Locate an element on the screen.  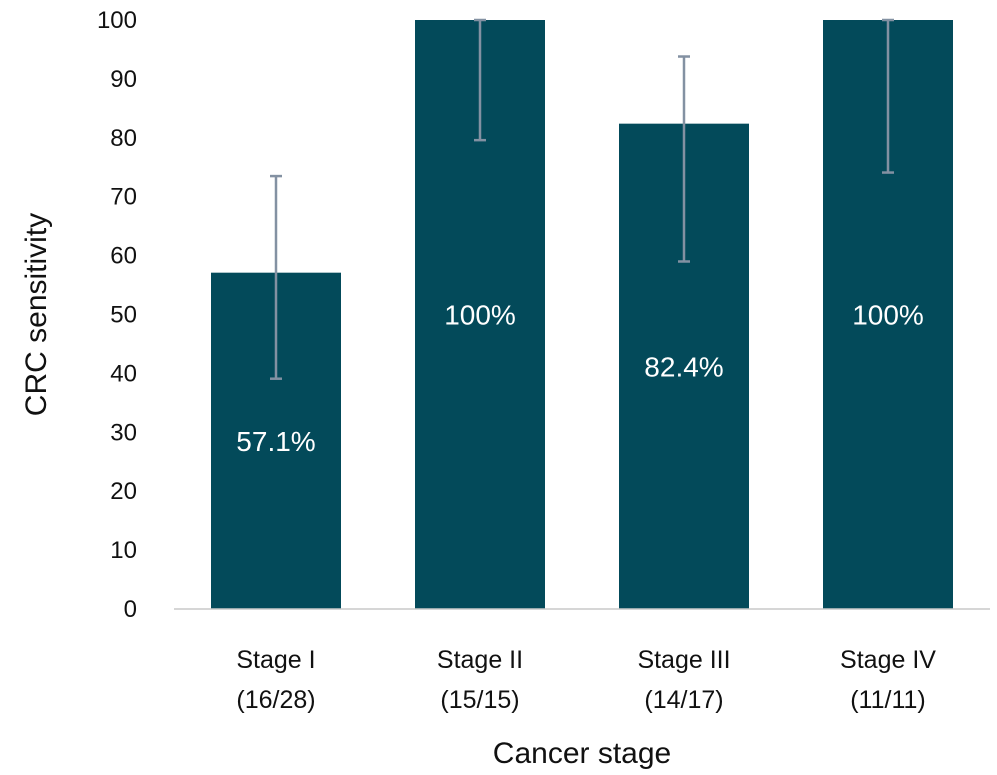
y-axis-ticks: 0 10 20 30 40 50 60 70 80 90 100 is located at coordinates (117, 315).